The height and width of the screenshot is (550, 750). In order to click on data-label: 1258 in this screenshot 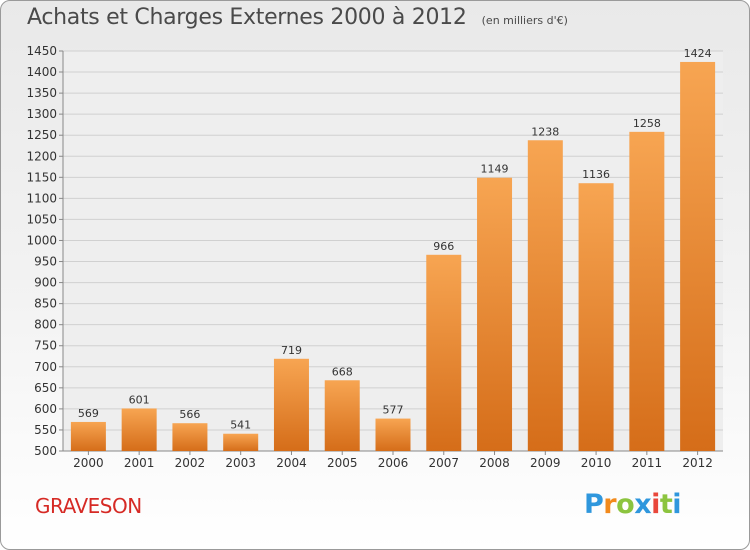, I will do `click(647, 123)`.